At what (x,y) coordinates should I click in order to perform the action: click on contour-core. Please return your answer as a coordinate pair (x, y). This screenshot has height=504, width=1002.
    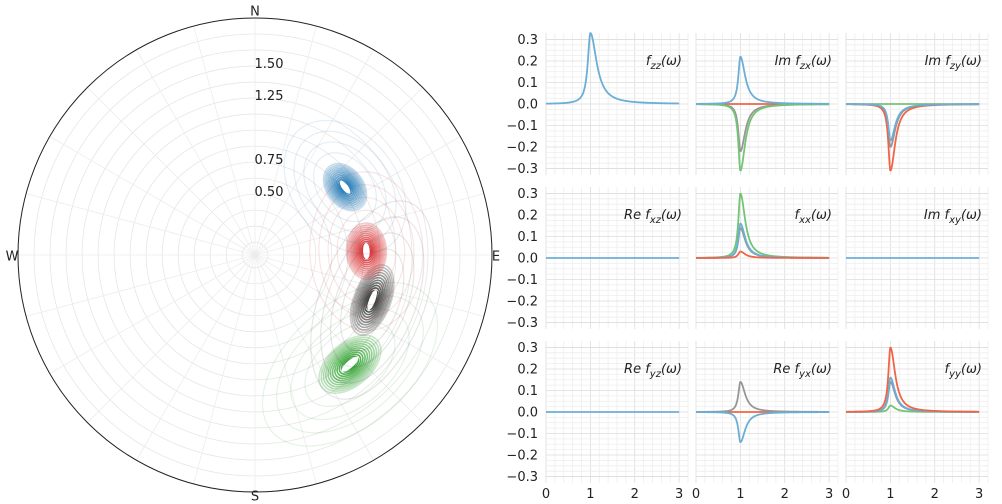
    Looking at the image, I should click on (372, 300).